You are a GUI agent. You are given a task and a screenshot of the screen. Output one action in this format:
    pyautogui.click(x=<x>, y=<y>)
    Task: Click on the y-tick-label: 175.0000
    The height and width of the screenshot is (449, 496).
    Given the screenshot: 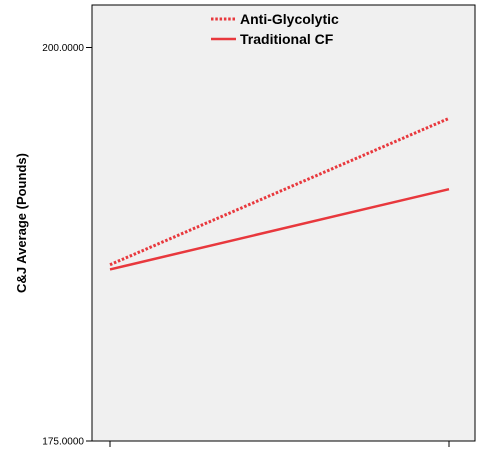 What is the action you would take?
    pyautogui.click(x=63, y=442)
    